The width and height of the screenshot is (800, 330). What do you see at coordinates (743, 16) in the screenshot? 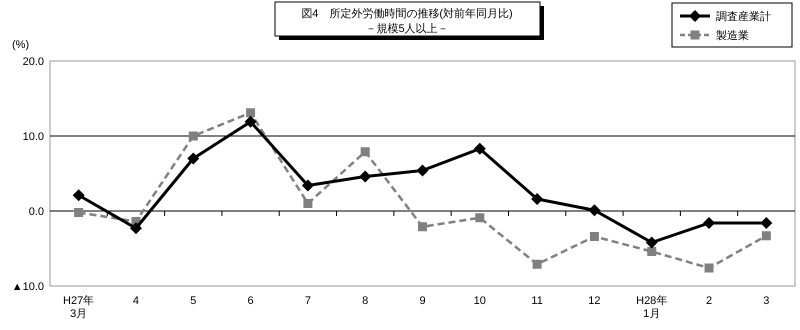
I see `legend-label: 調査産業計` at bounding box center [743, 16].